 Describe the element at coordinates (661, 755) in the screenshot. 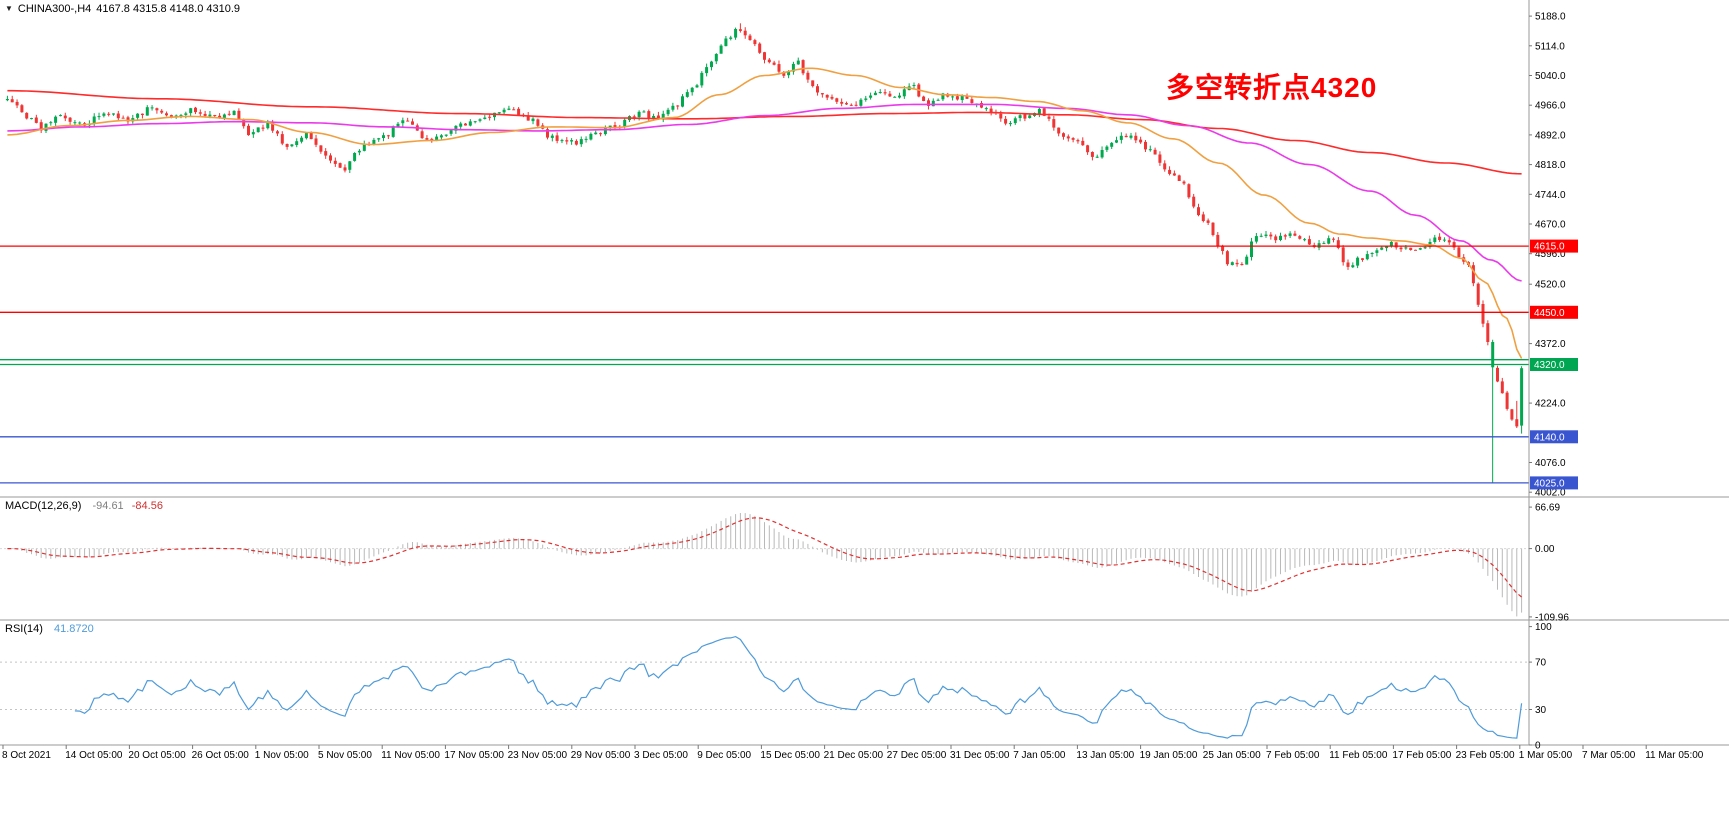

I see `time-axis-label: 3 Dec 05:00` at that location.